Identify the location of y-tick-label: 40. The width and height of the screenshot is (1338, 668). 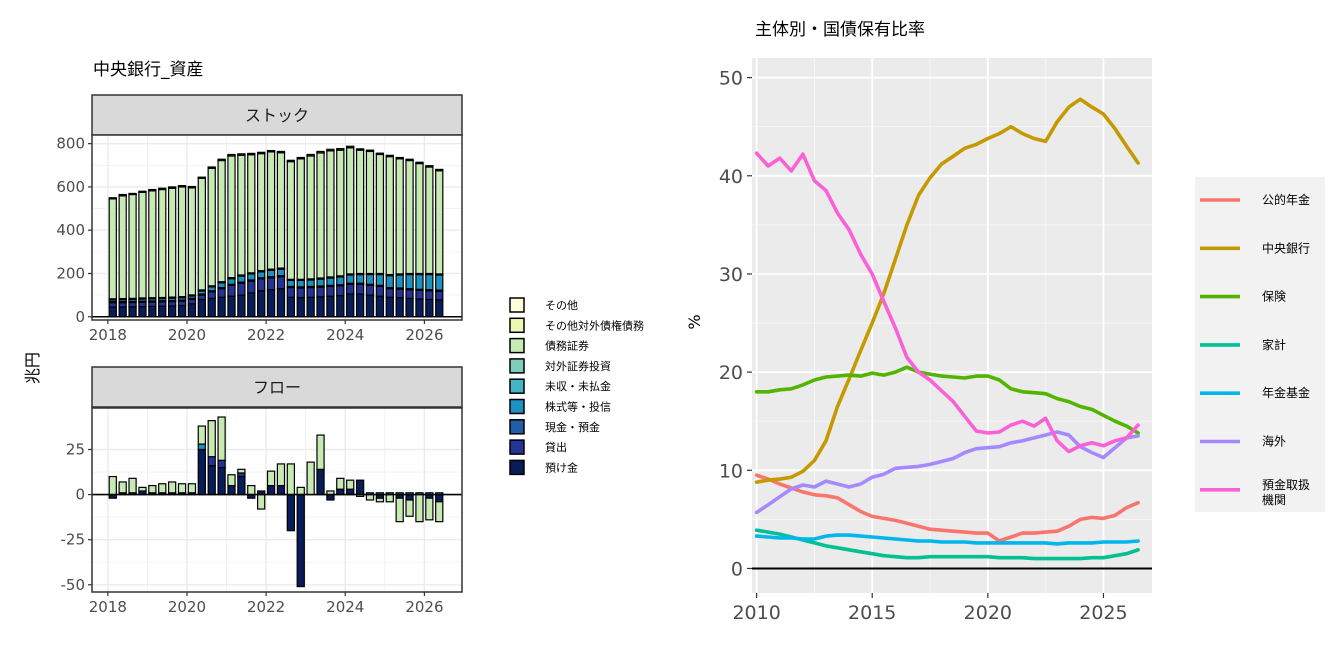
(731, 177).